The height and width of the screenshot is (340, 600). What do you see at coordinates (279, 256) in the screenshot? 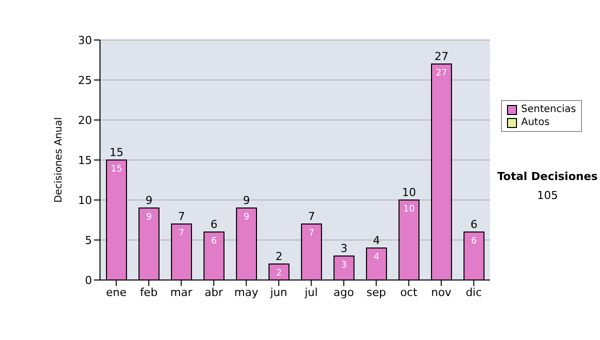
I see `total-label: 2` at bounding box center [279, 256].